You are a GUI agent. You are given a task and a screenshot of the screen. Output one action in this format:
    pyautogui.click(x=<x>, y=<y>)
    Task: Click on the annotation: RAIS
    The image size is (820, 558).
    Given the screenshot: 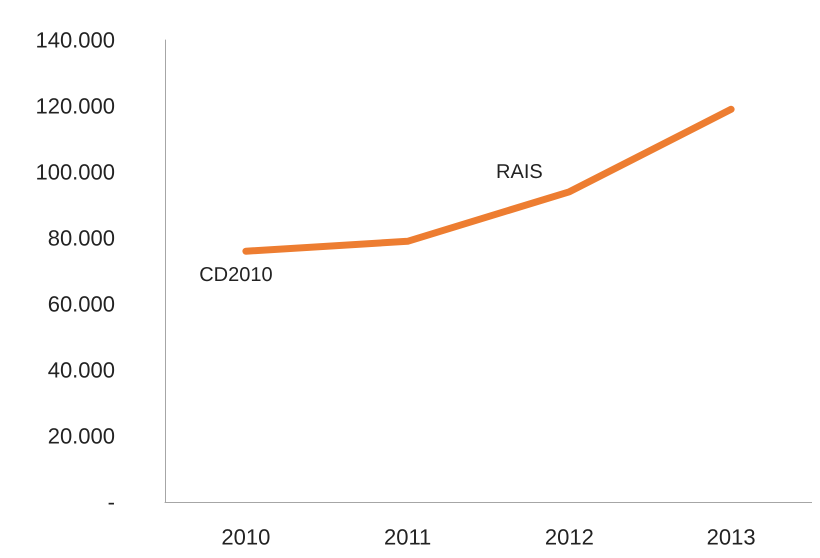 What is the action you would take?
    pyautogui.click(x=519, y=171)
    